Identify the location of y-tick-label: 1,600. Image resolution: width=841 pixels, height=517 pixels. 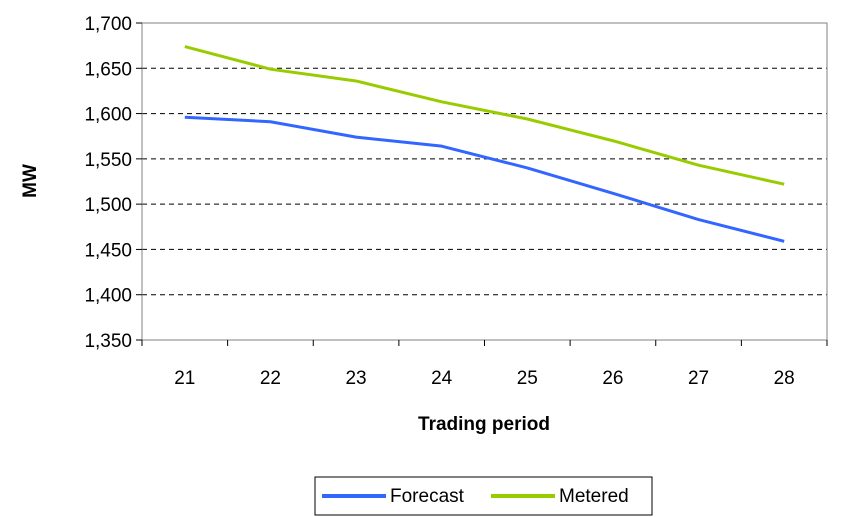
(108, 115).